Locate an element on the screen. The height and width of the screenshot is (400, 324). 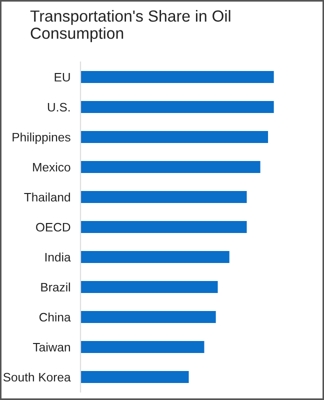
y-tick-label: OECD is located at coordinates (53, 227).